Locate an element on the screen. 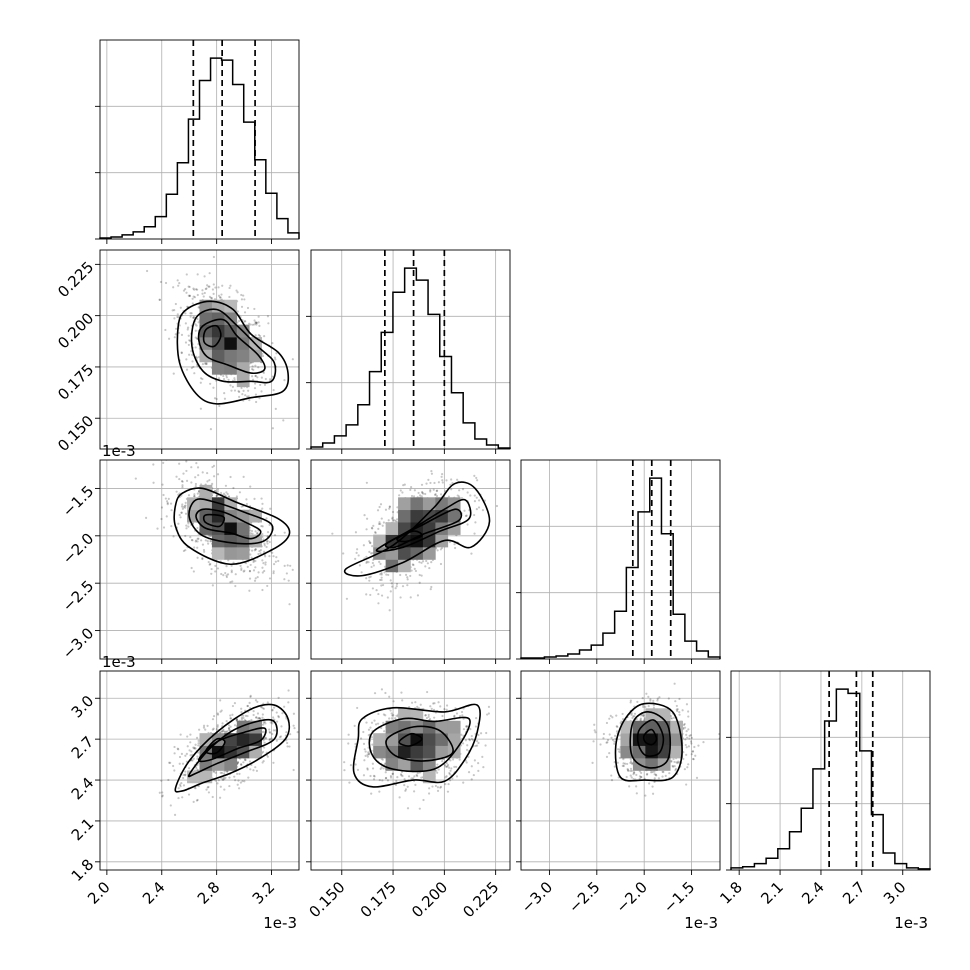 The height and width of the screenshot is (970, 970). contour-line is located at coordinates (233, 352).